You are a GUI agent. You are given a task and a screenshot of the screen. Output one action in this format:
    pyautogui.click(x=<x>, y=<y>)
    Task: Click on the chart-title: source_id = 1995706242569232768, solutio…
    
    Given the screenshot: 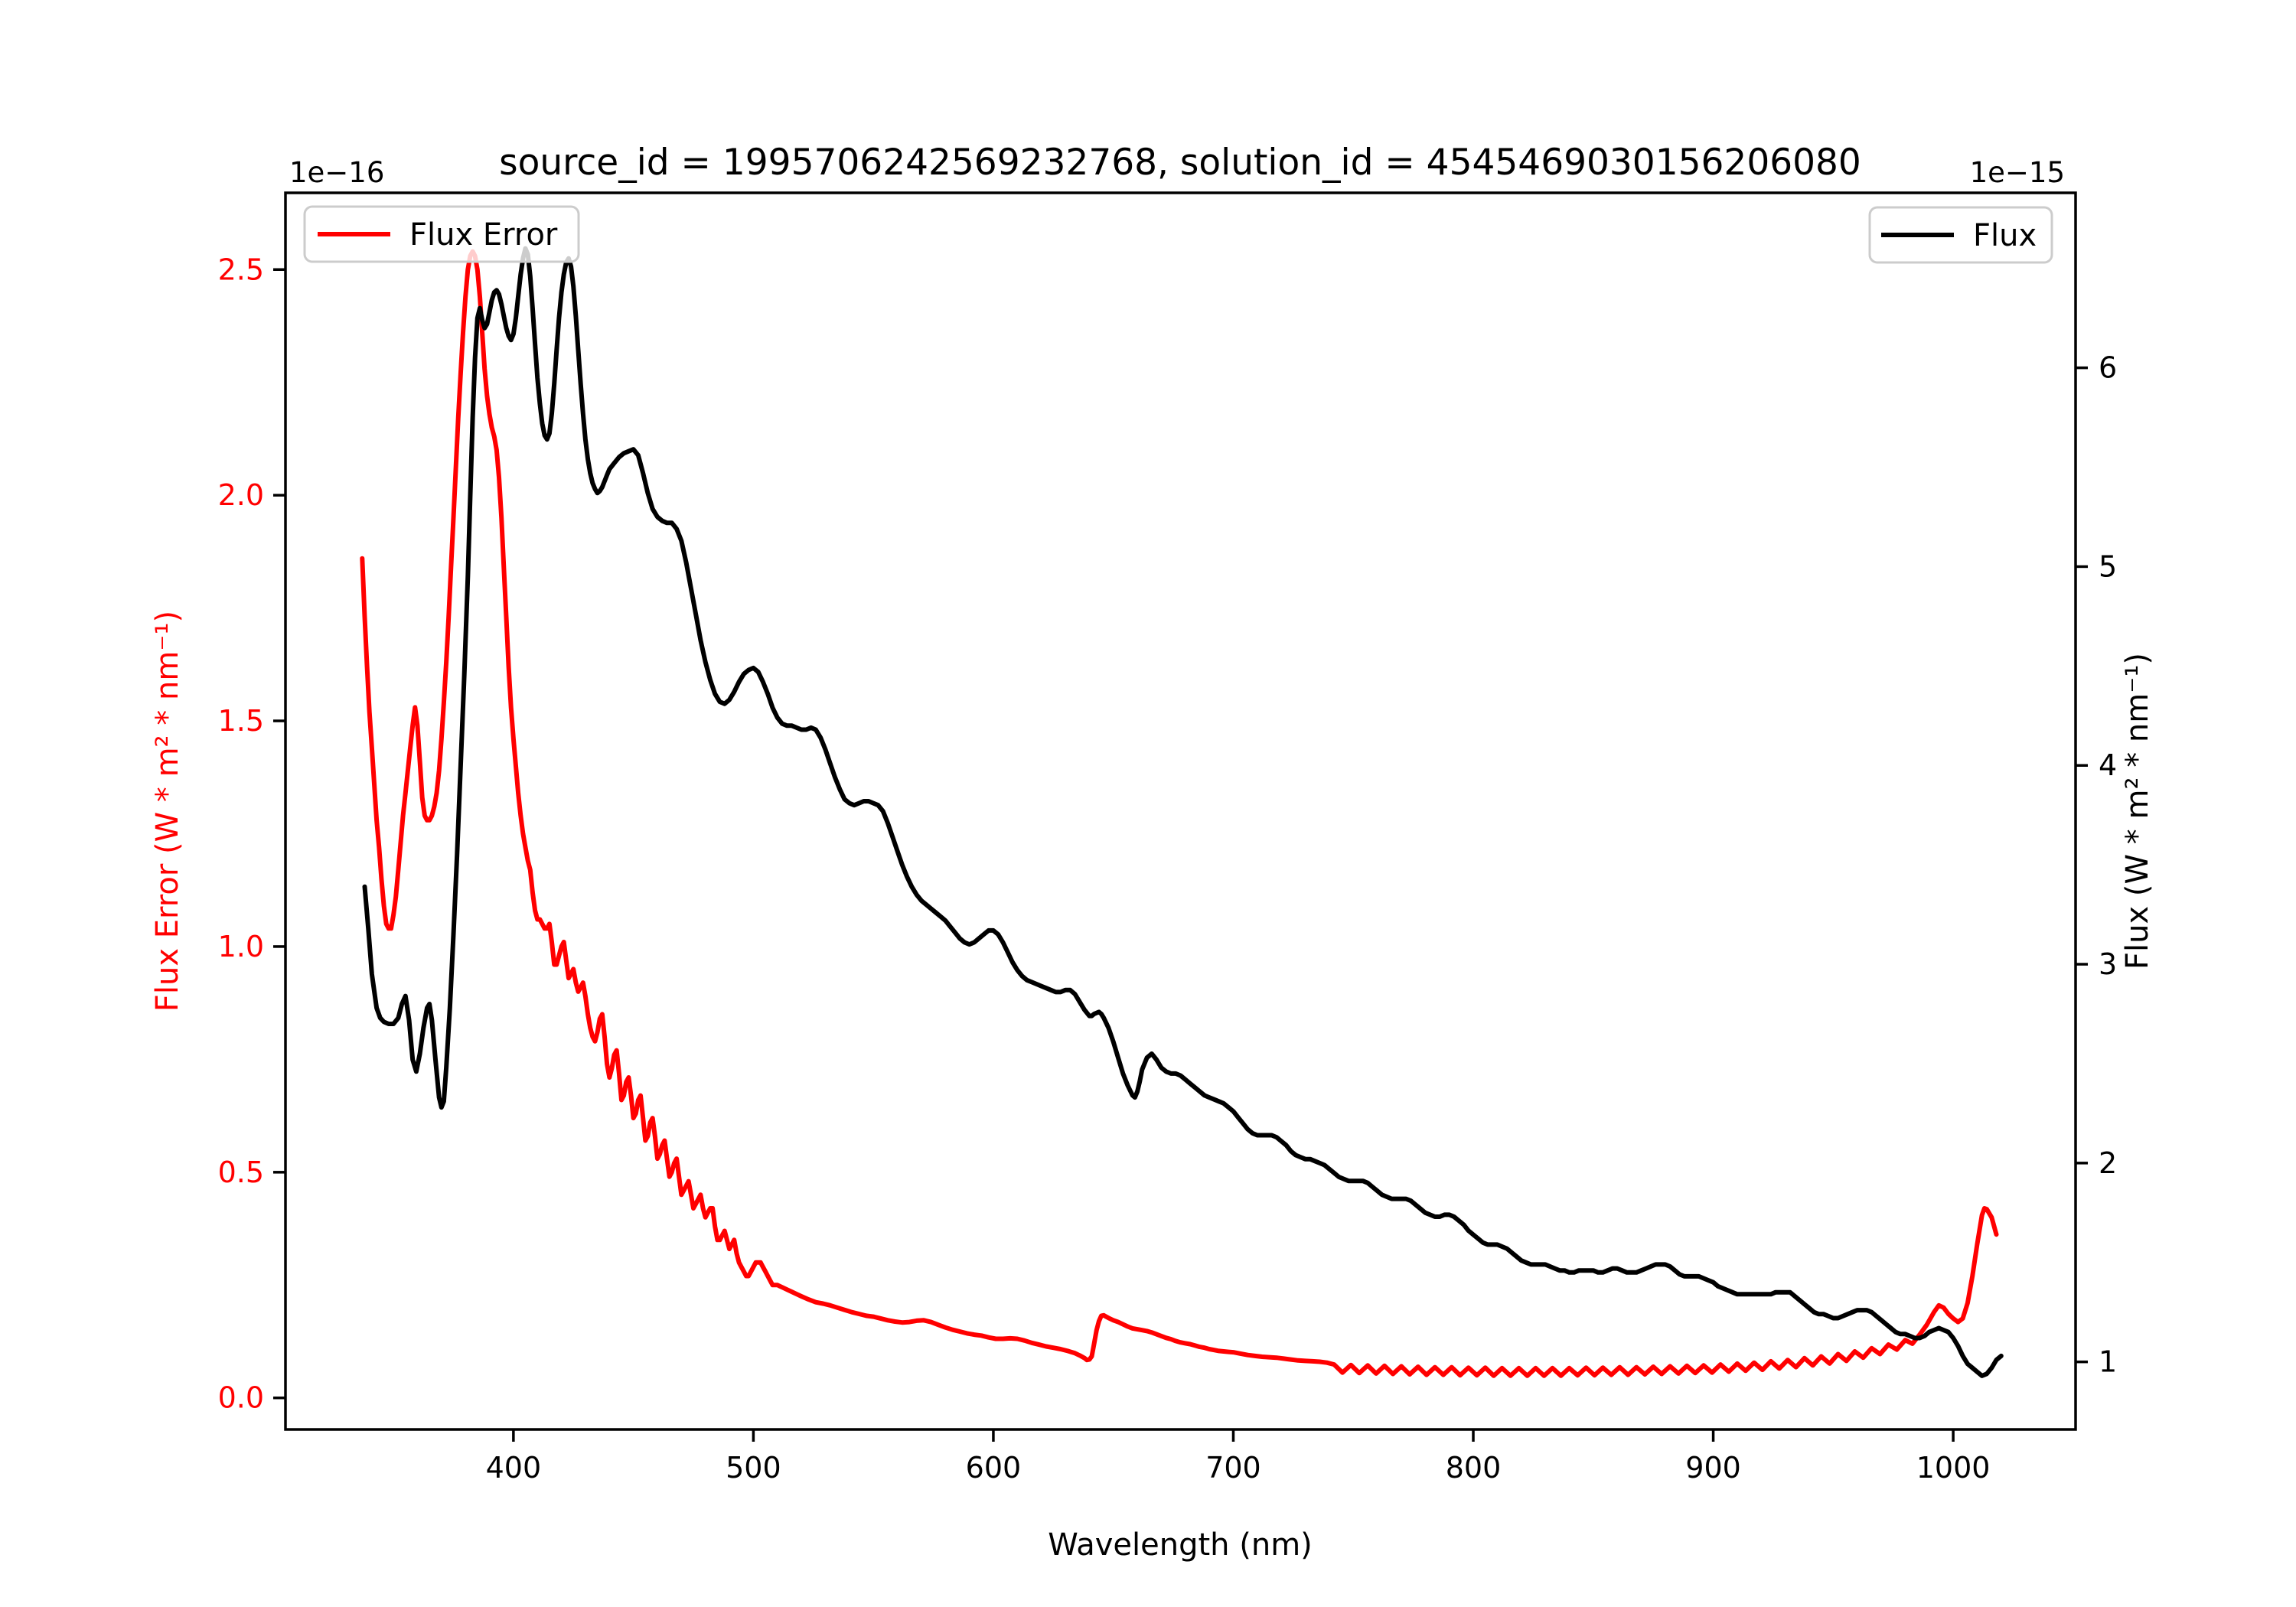 What is the action you would take?
    pyautogui.click(x=1180, y=163)
    